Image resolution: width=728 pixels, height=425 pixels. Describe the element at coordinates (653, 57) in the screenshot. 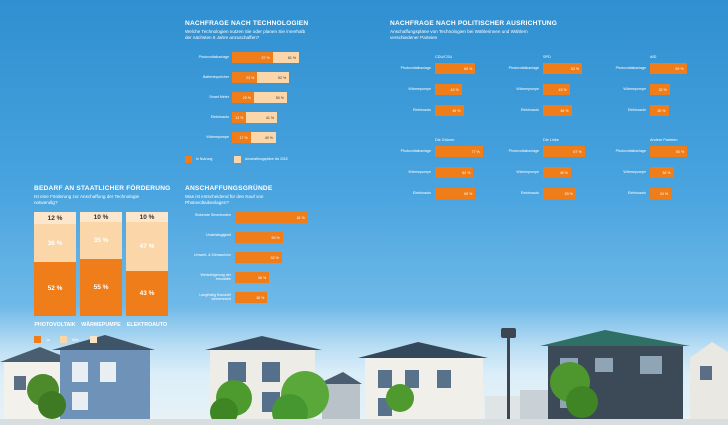

I see `party-name: AfD` at that location.